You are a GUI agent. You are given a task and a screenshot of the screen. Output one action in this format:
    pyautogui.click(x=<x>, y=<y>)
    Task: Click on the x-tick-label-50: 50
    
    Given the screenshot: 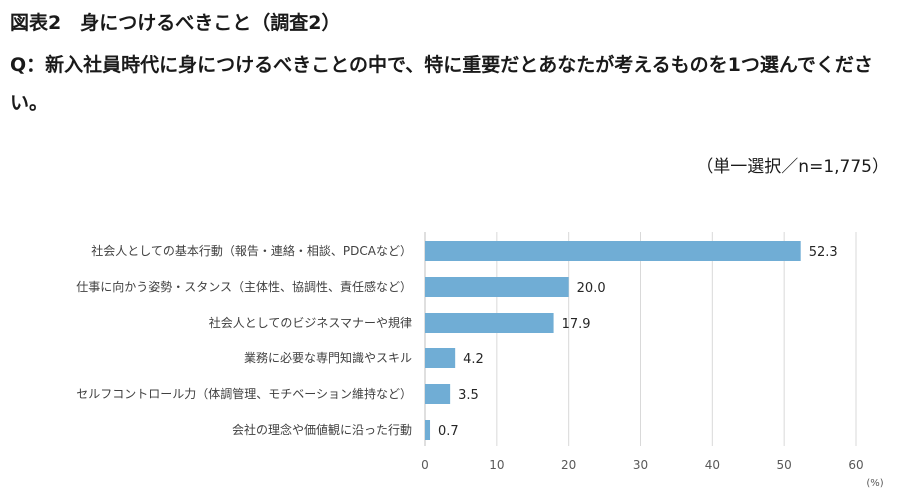 What is the action you would take?
    pyautogui.click(x=784, y=465)
    